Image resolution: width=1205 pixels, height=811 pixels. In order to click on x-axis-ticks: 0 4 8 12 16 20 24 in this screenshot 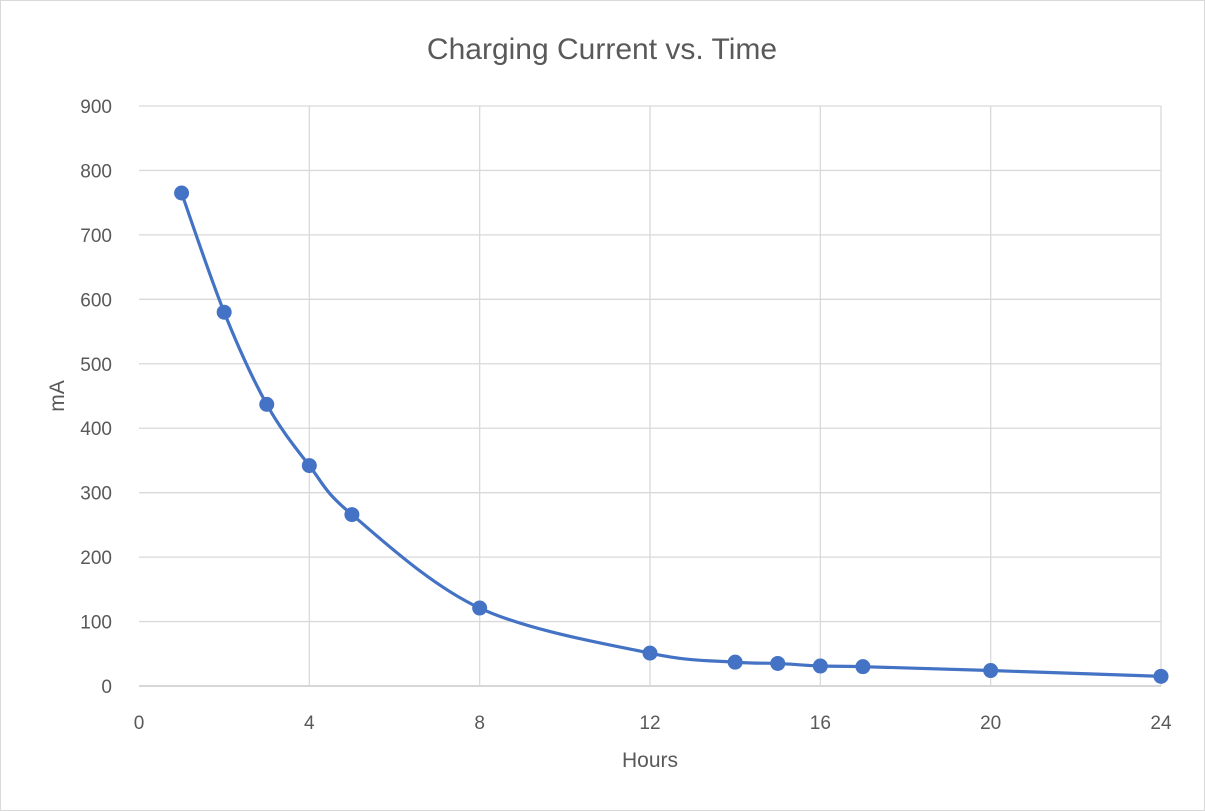, I will do `click(653, 723)`.